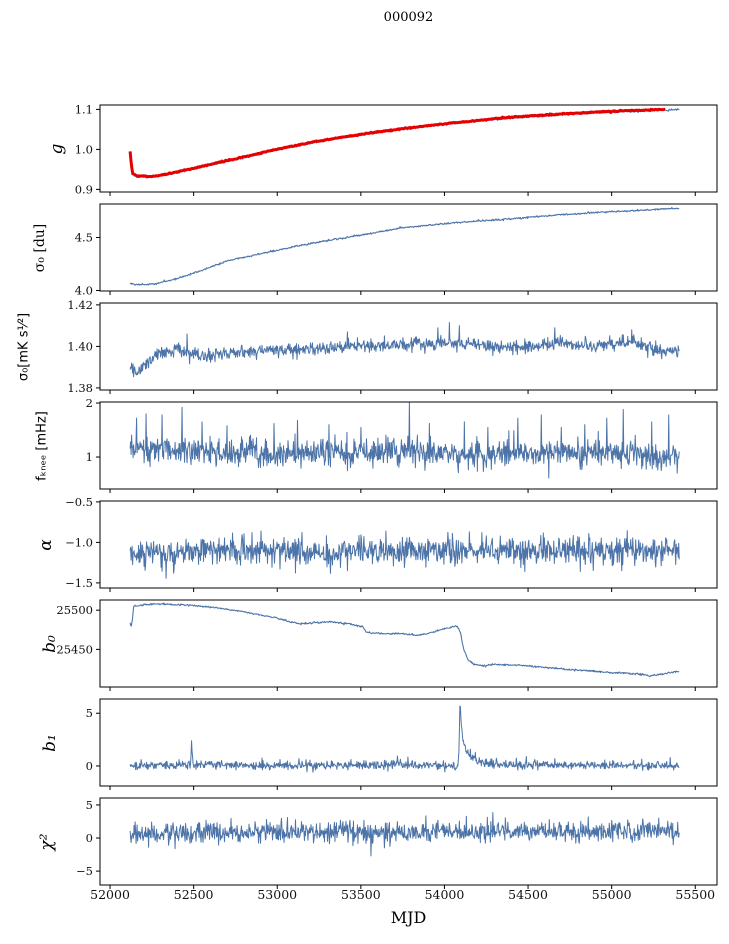 The height and width of the screenshot is (944, 729). I want to click on subplot-sigma0-mK: 1.38 1.40 1.42, so click(392, 346).